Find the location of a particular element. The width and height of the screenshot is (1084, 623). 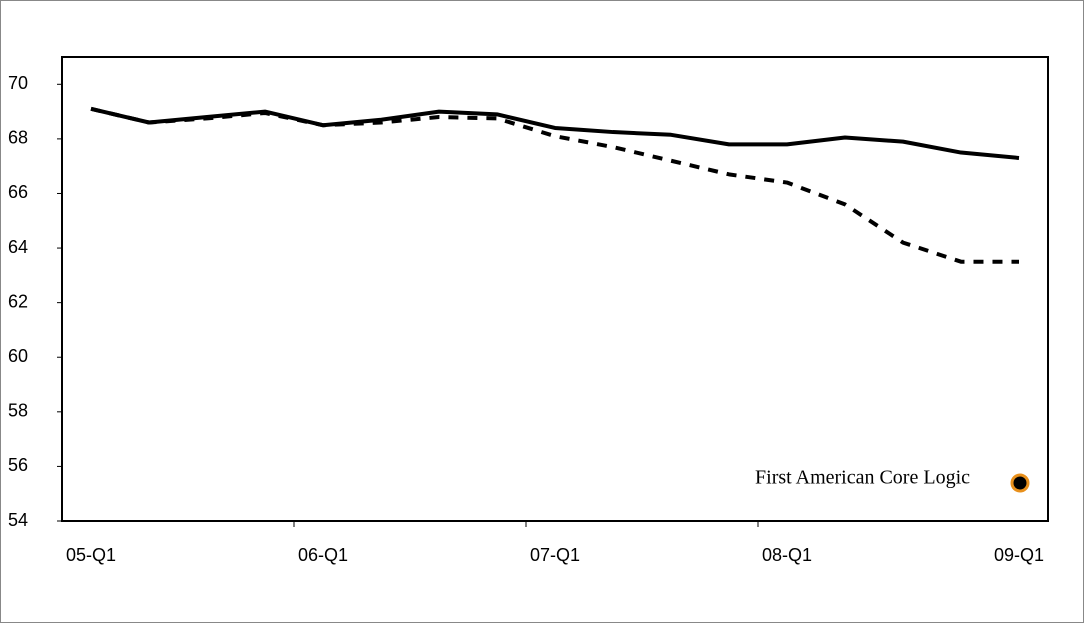

y-tick-label: 70 is located at coordinates (18, 83).